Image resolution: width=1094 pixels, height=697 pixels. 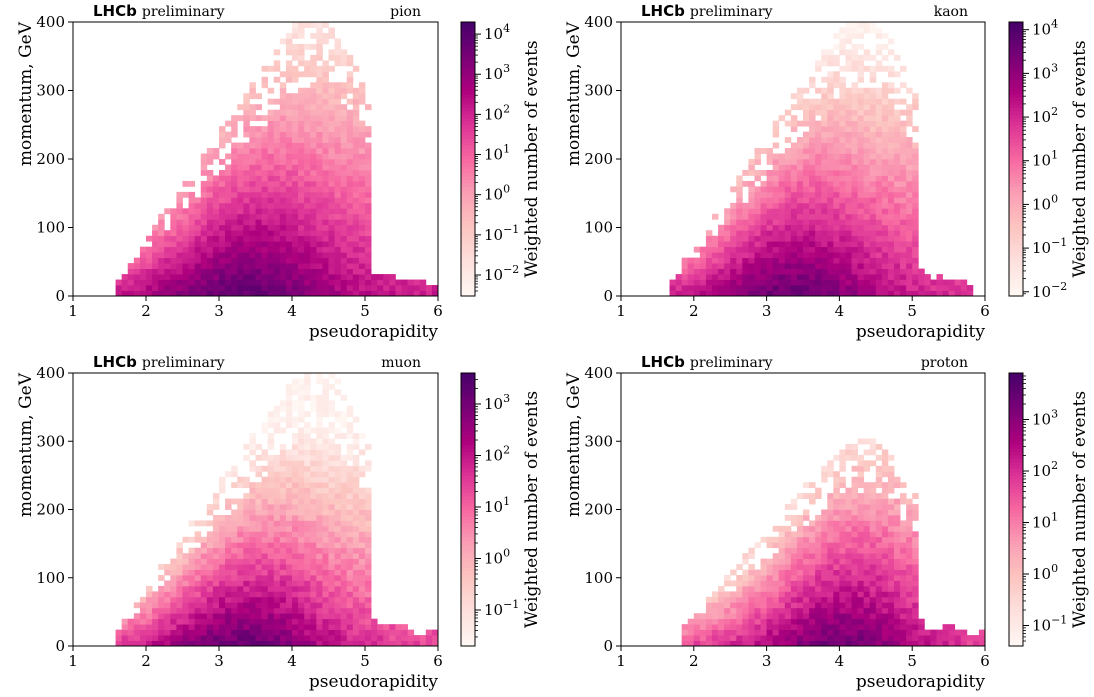 I want to click on colorbar-tick-exponent: 0, so click(x=506, y=189).